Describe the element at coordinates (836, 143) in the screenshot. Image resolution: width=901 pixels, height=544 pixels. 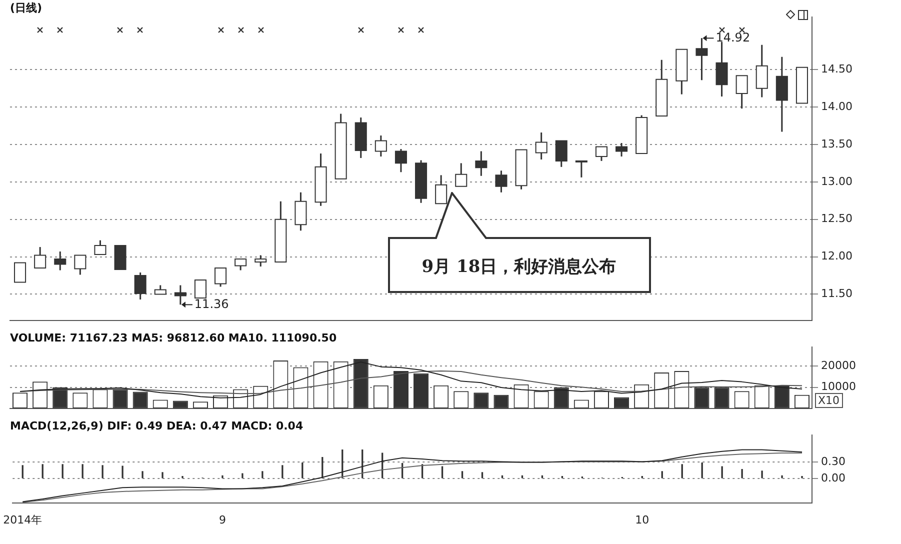
I see `y-tick-label: 13.50` at that location.